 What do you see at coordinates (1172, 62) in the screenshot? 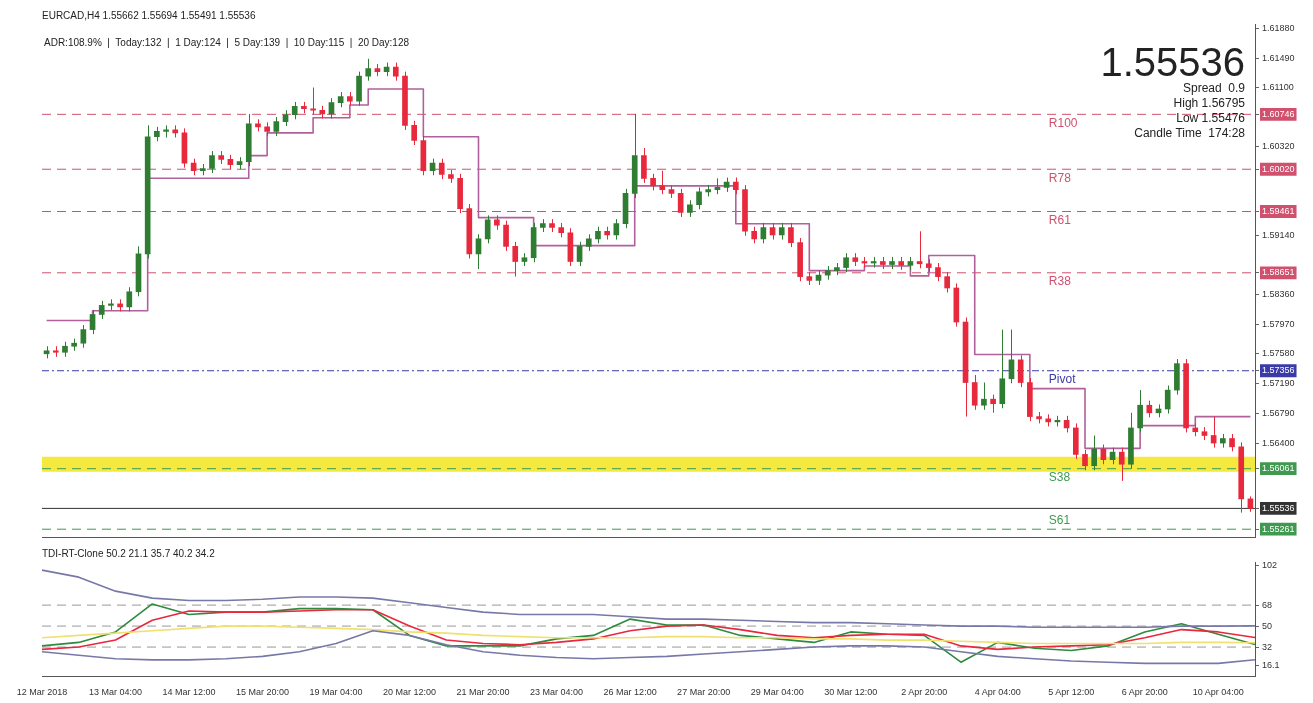
I see `annotation: 1.55536` at bounding box center [1172, 62].